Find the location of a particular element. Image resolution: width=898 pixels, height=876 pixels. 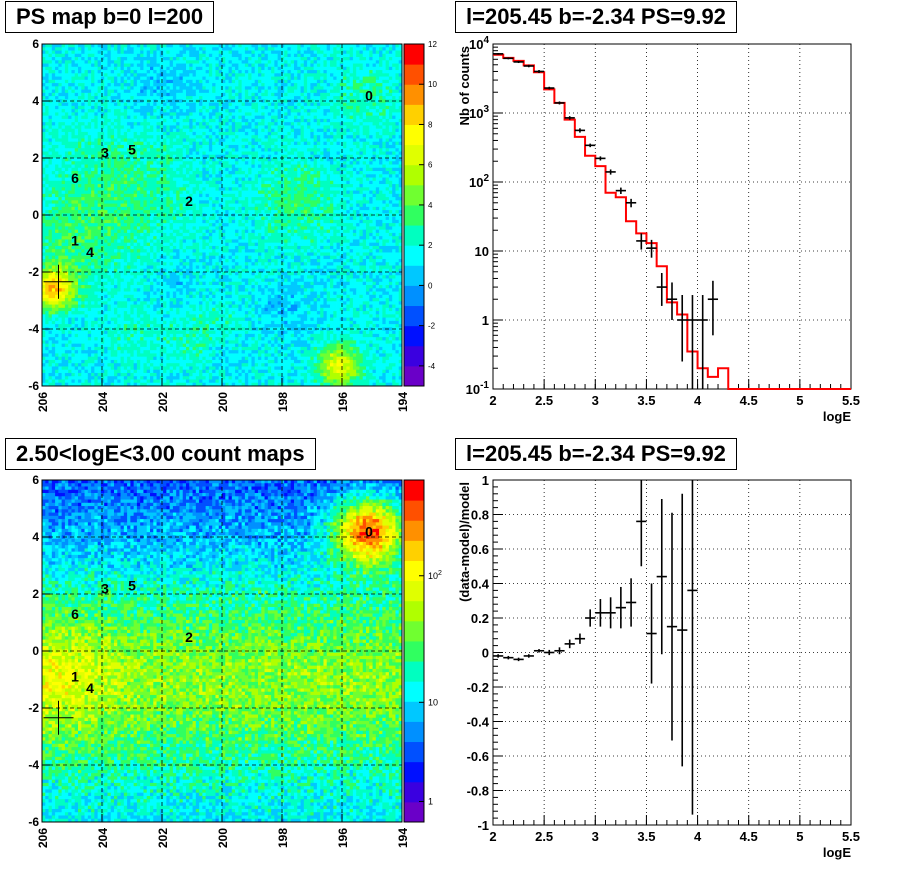

count-map-title: 2.50<logE<3.00 count maps is located at coordinates (160, 454).